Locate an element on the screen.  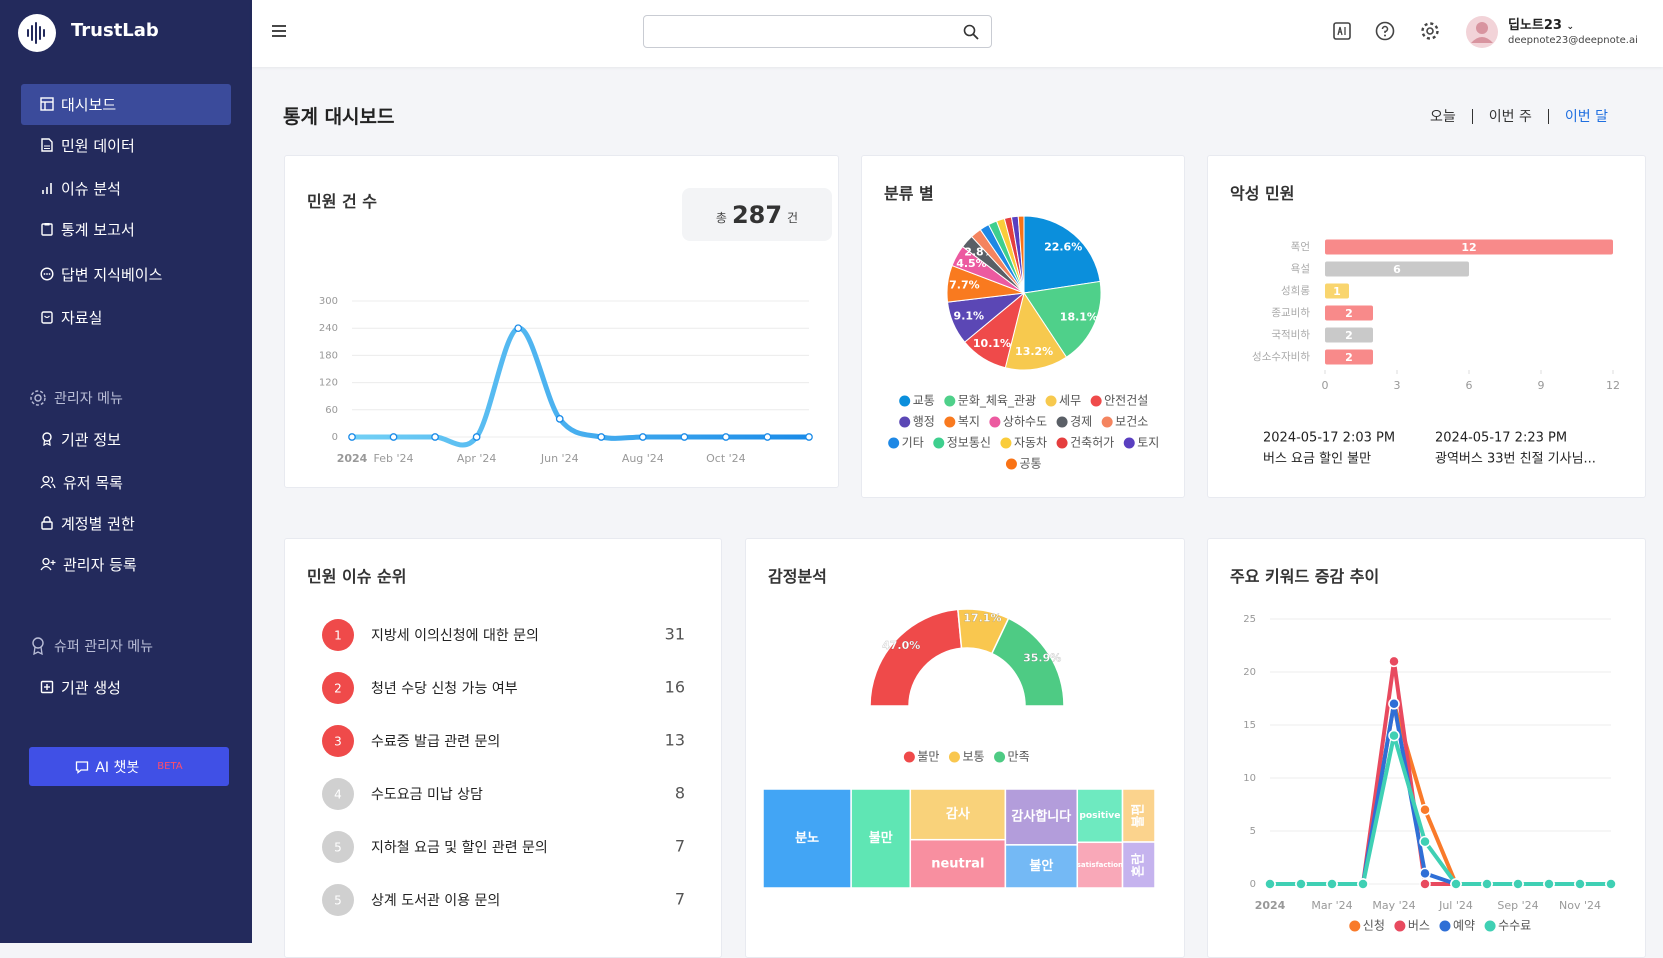
legend-label: 교통 is located at coordinates (924, 401).